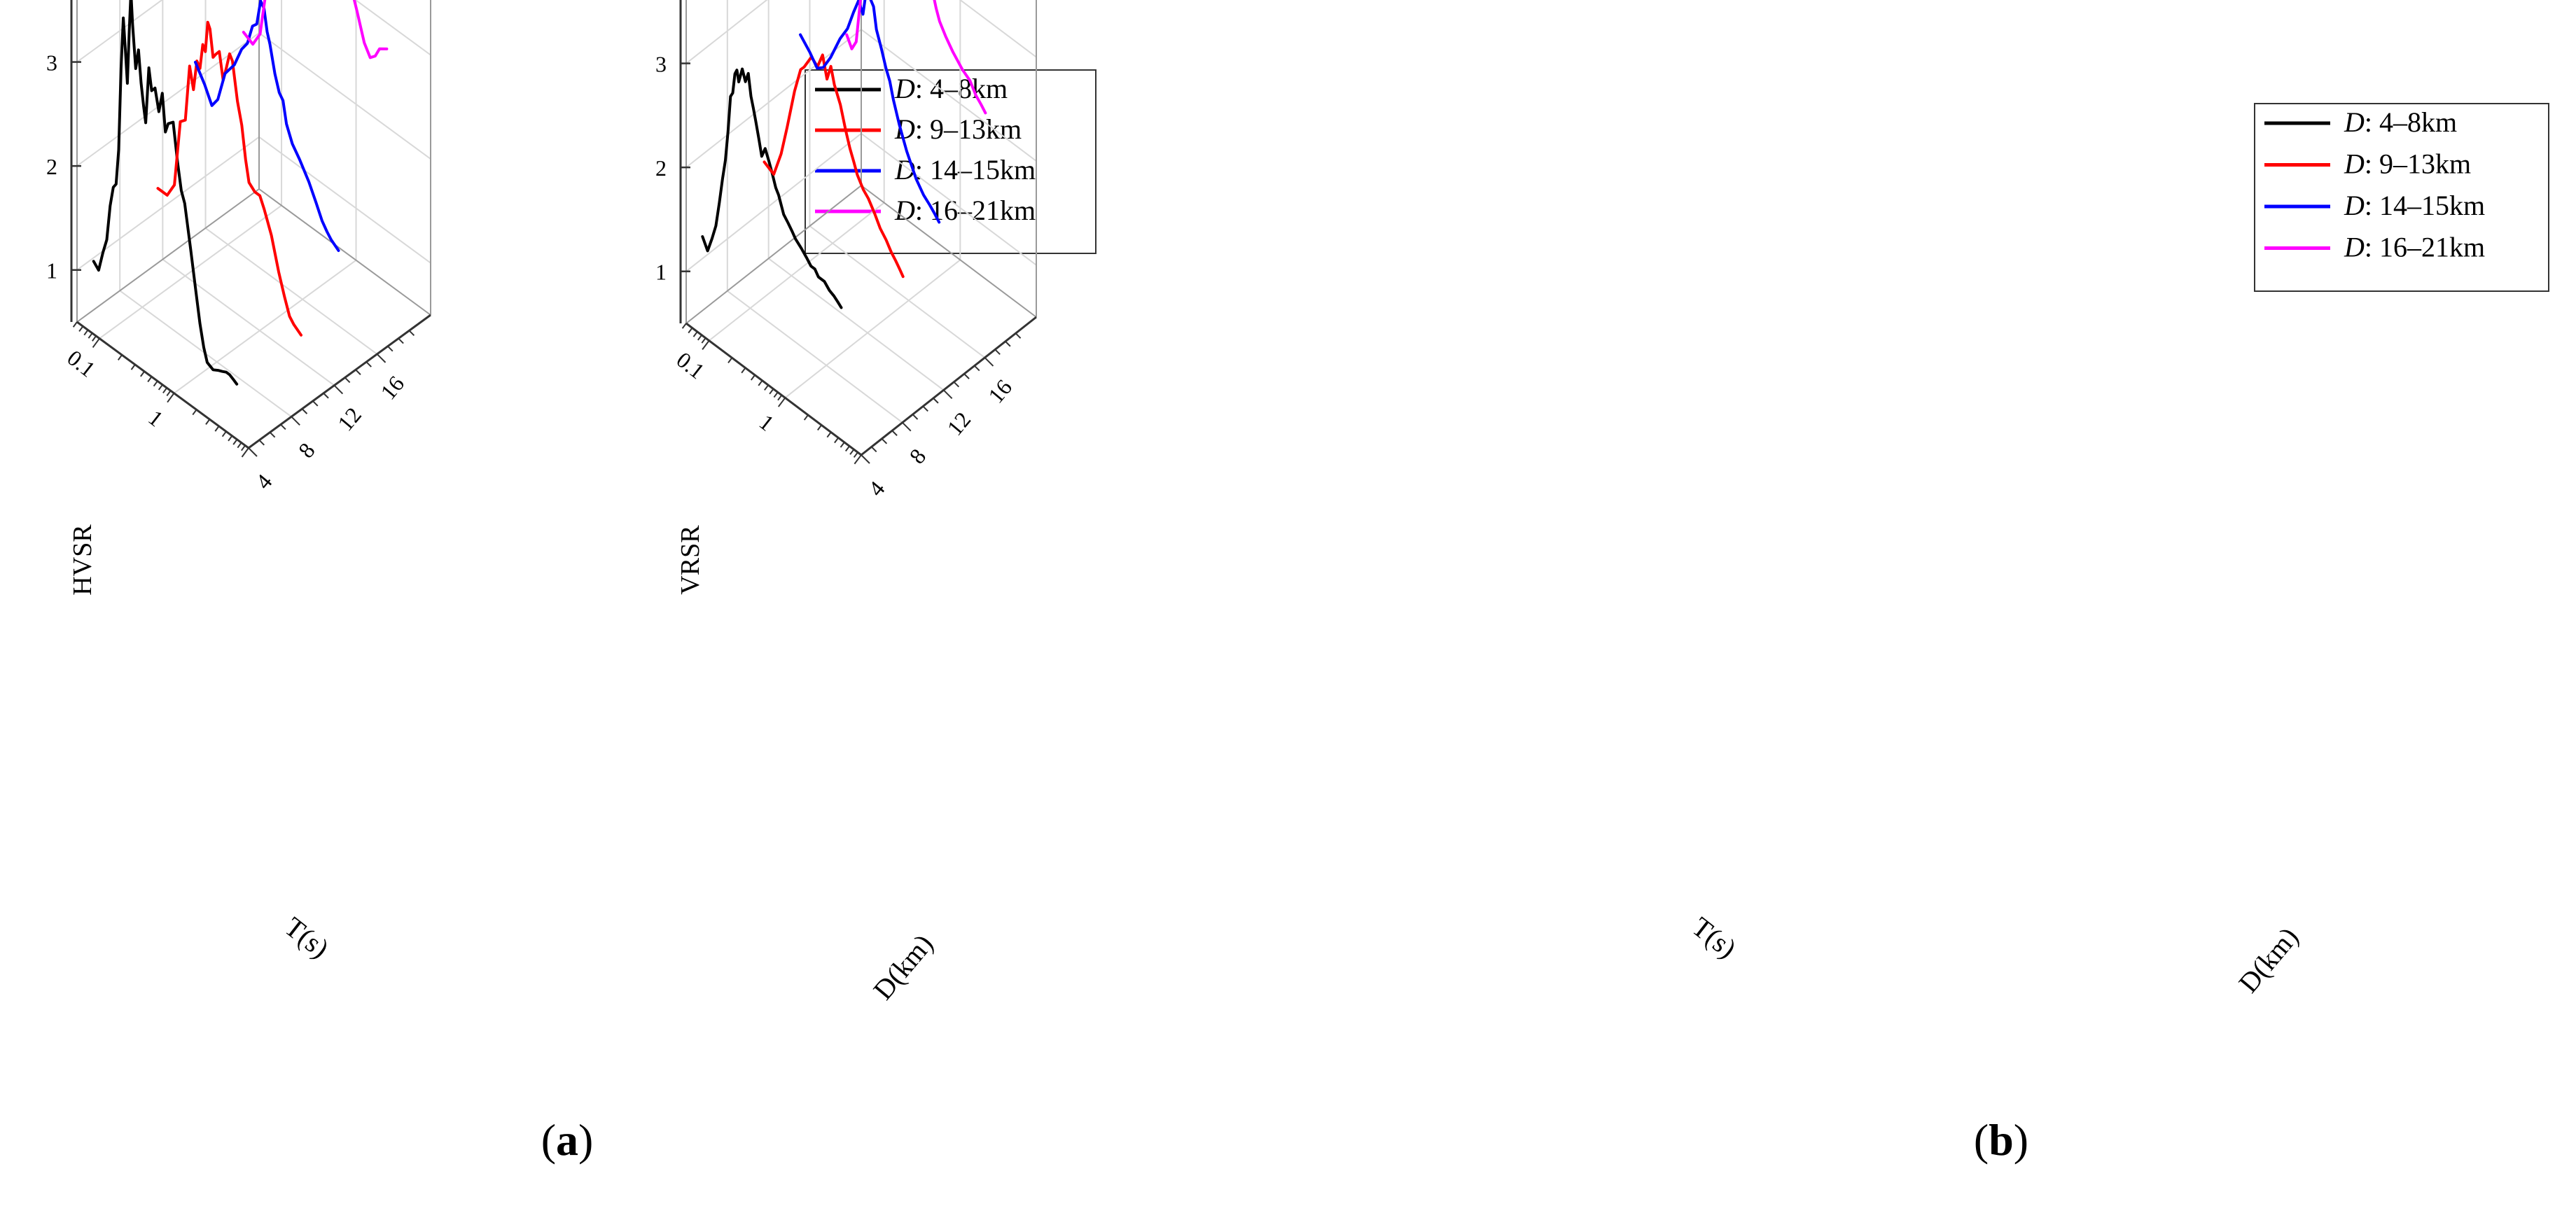 The height and width of the screenshot is (1206, 2576). I want to click on axes-box, so click(250, 229).